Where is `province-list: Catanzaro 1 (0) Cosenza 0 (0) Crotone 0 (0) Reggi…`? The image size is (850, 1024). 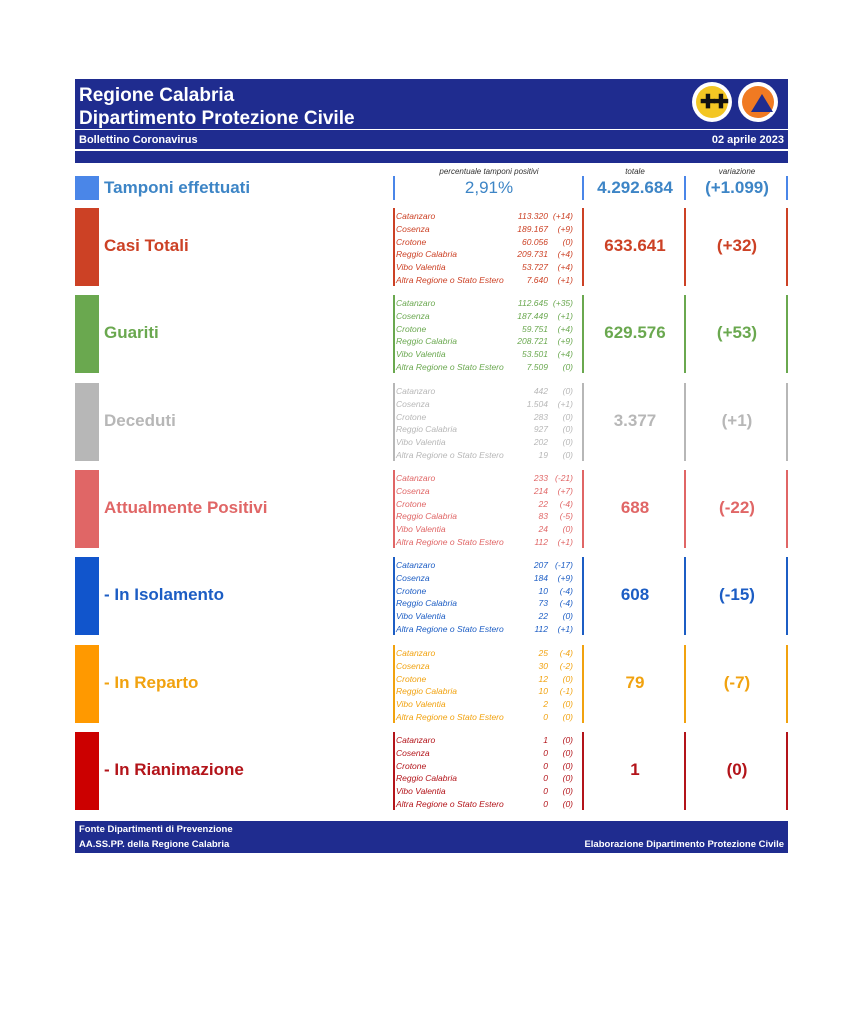 province-list: Catanzaro 1 (0) Cosenza 0 (0) Crotone 0 (0) Reggi… is located at coordinates (486, 772).